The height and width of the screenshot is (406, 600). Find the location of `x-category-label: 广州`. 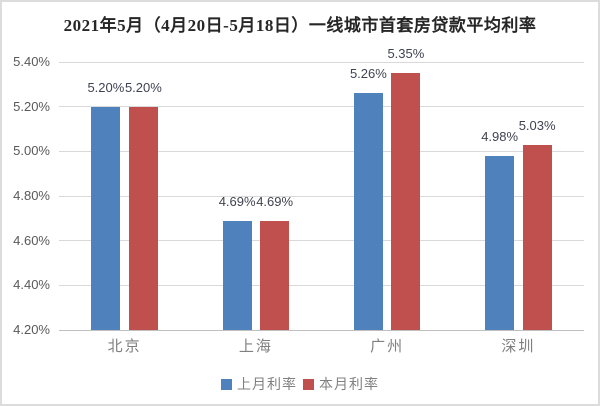

x-category-label: 广州 is located at coordinates (387, 347).